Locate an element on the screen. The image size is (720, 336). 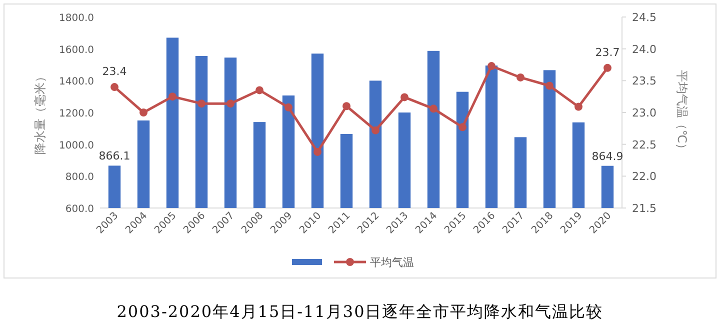
y2-tick-label: 24.0 is located at coordinates (644, 49).